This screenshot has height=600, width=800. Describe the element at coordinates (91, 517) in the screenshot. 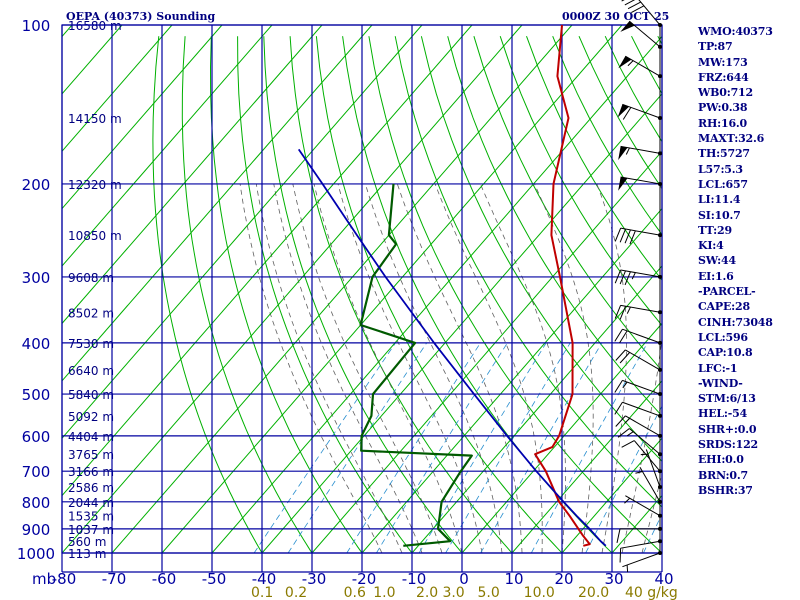

I see `height-label: 1535 m` at that location.